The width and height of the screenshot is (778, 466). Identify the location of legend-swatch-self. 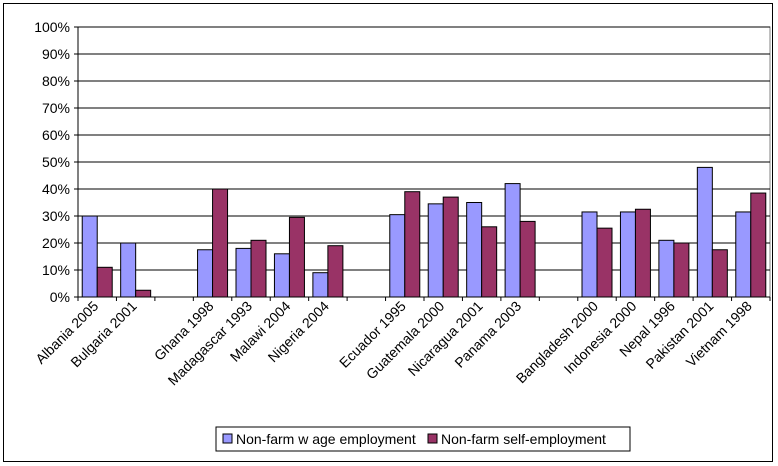
(432, 438).